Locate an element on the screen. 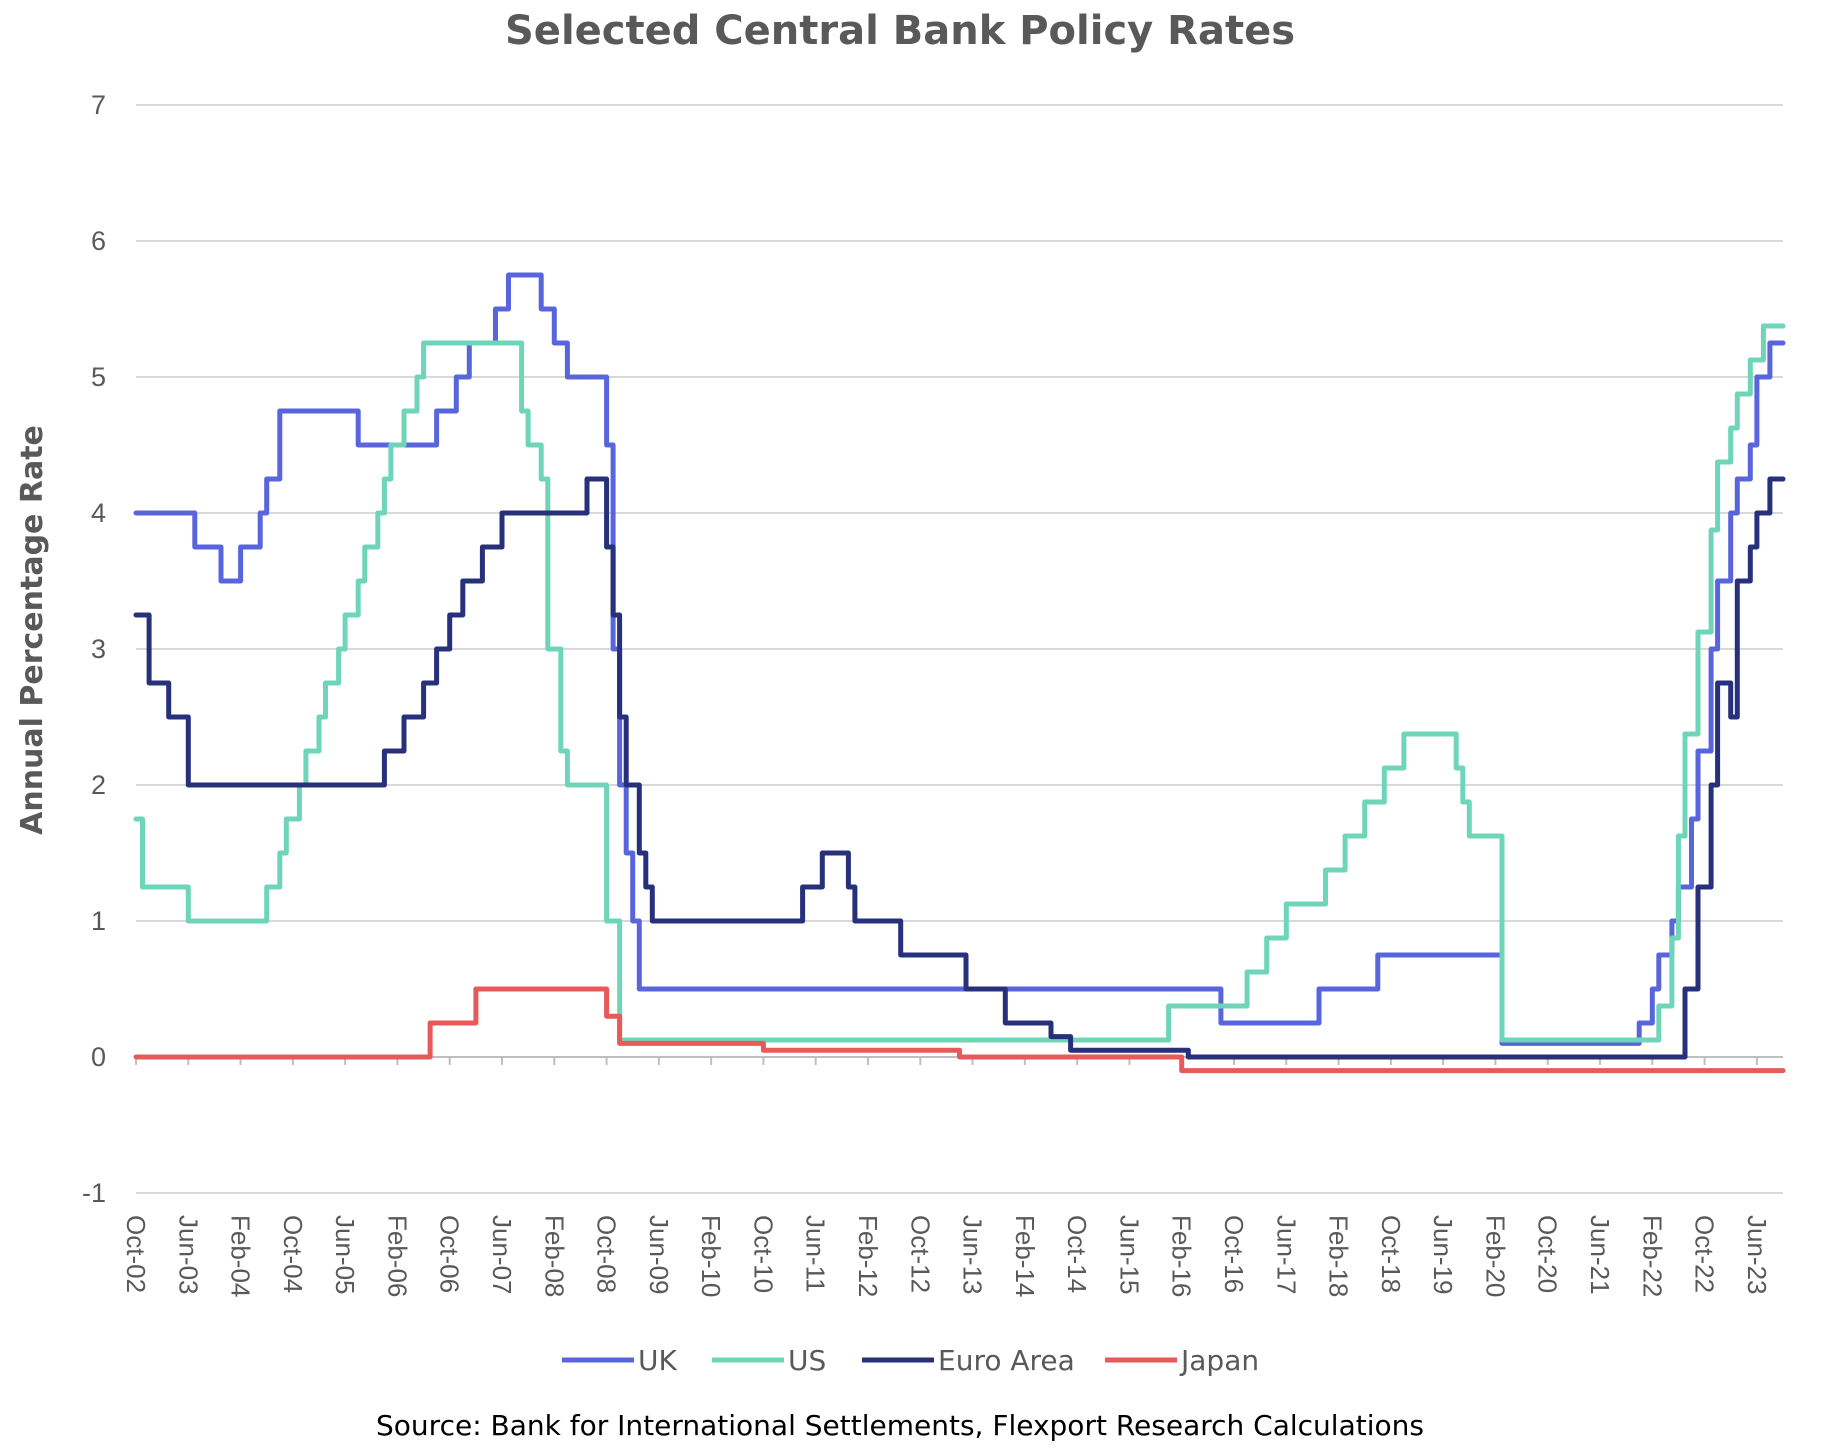 This screenshot has height=1451, width=1845. y-tick-label: -1 is located at coordinates (94, 1193).